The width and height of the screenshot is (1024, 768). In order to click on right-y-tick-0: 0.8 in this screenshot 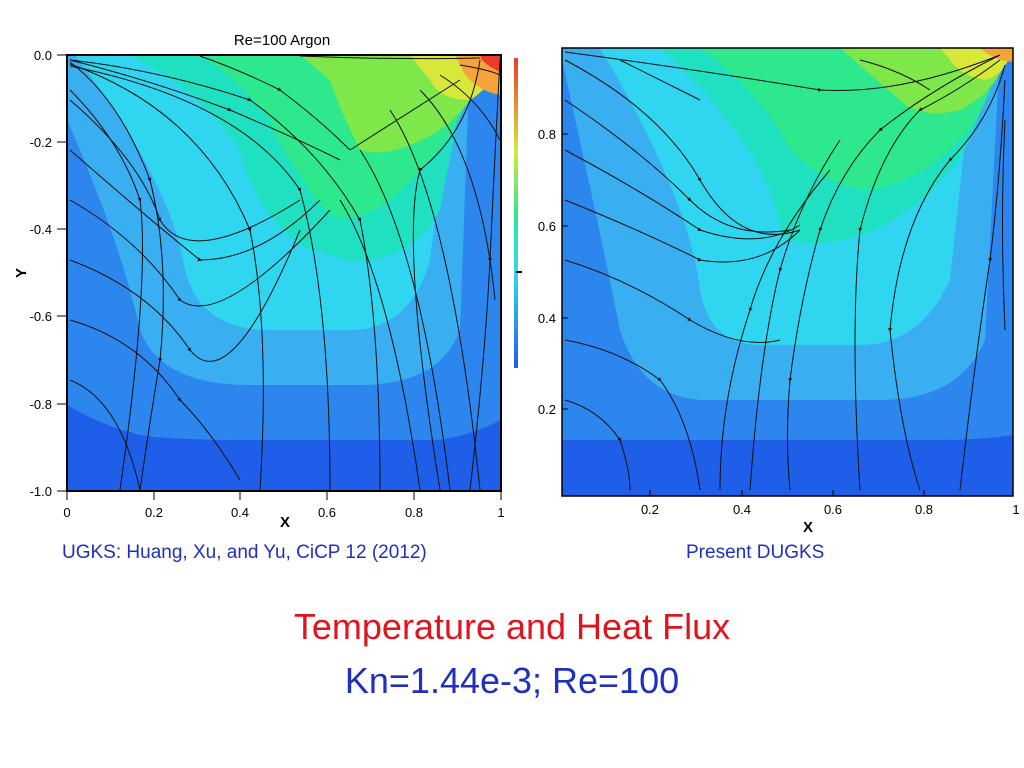, I will do `click(547, 134)`.